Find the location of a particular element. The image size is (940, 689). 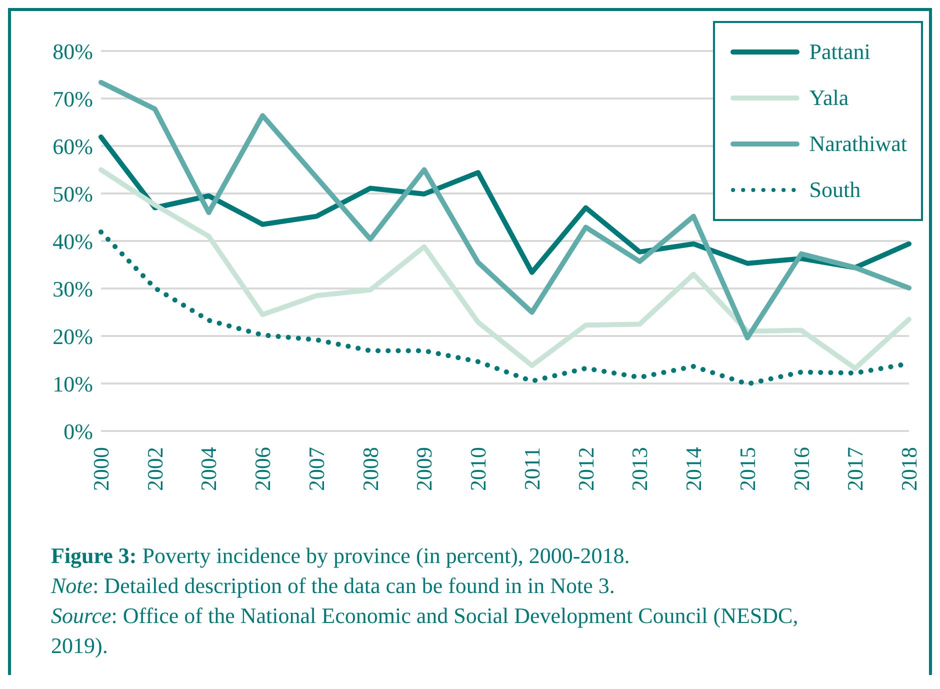

x-tick-label: 2017 is located at coordinates (855, 469).